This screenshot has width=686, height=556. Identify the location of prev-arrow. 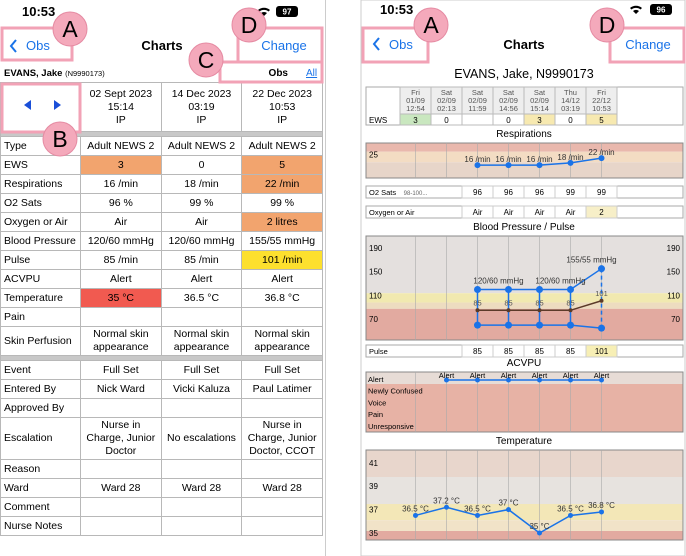
(27, 105).